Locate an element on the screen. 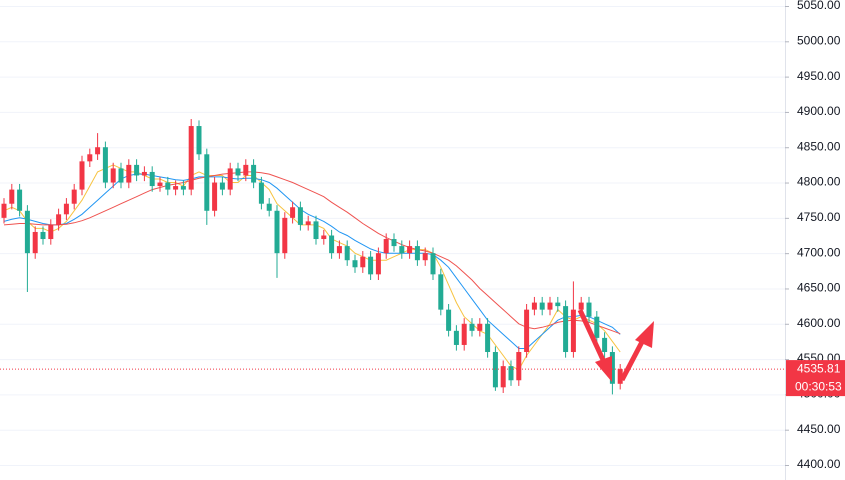  arrow-up-head is located at coordinates (644, 334).